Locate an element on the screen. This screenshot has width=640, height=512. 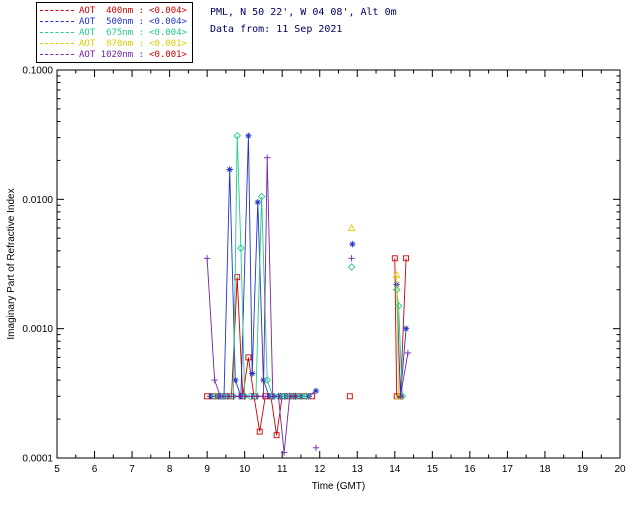
svg-text: 0.0001 is located at coordinates (37, 459).